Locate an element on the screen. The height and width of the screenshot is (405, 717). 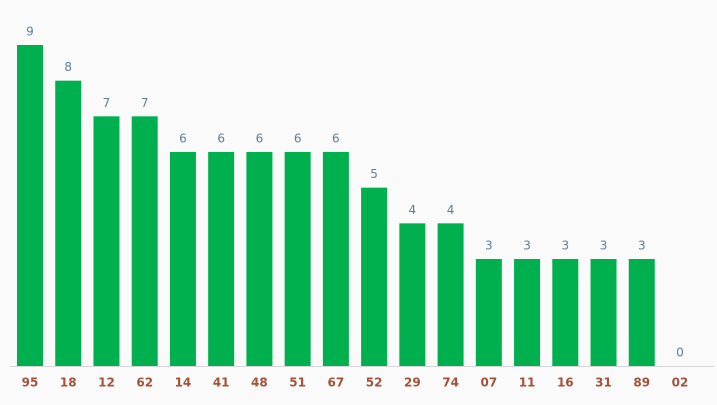
x-tick-label: 95 is located at coordinates (30, 383).